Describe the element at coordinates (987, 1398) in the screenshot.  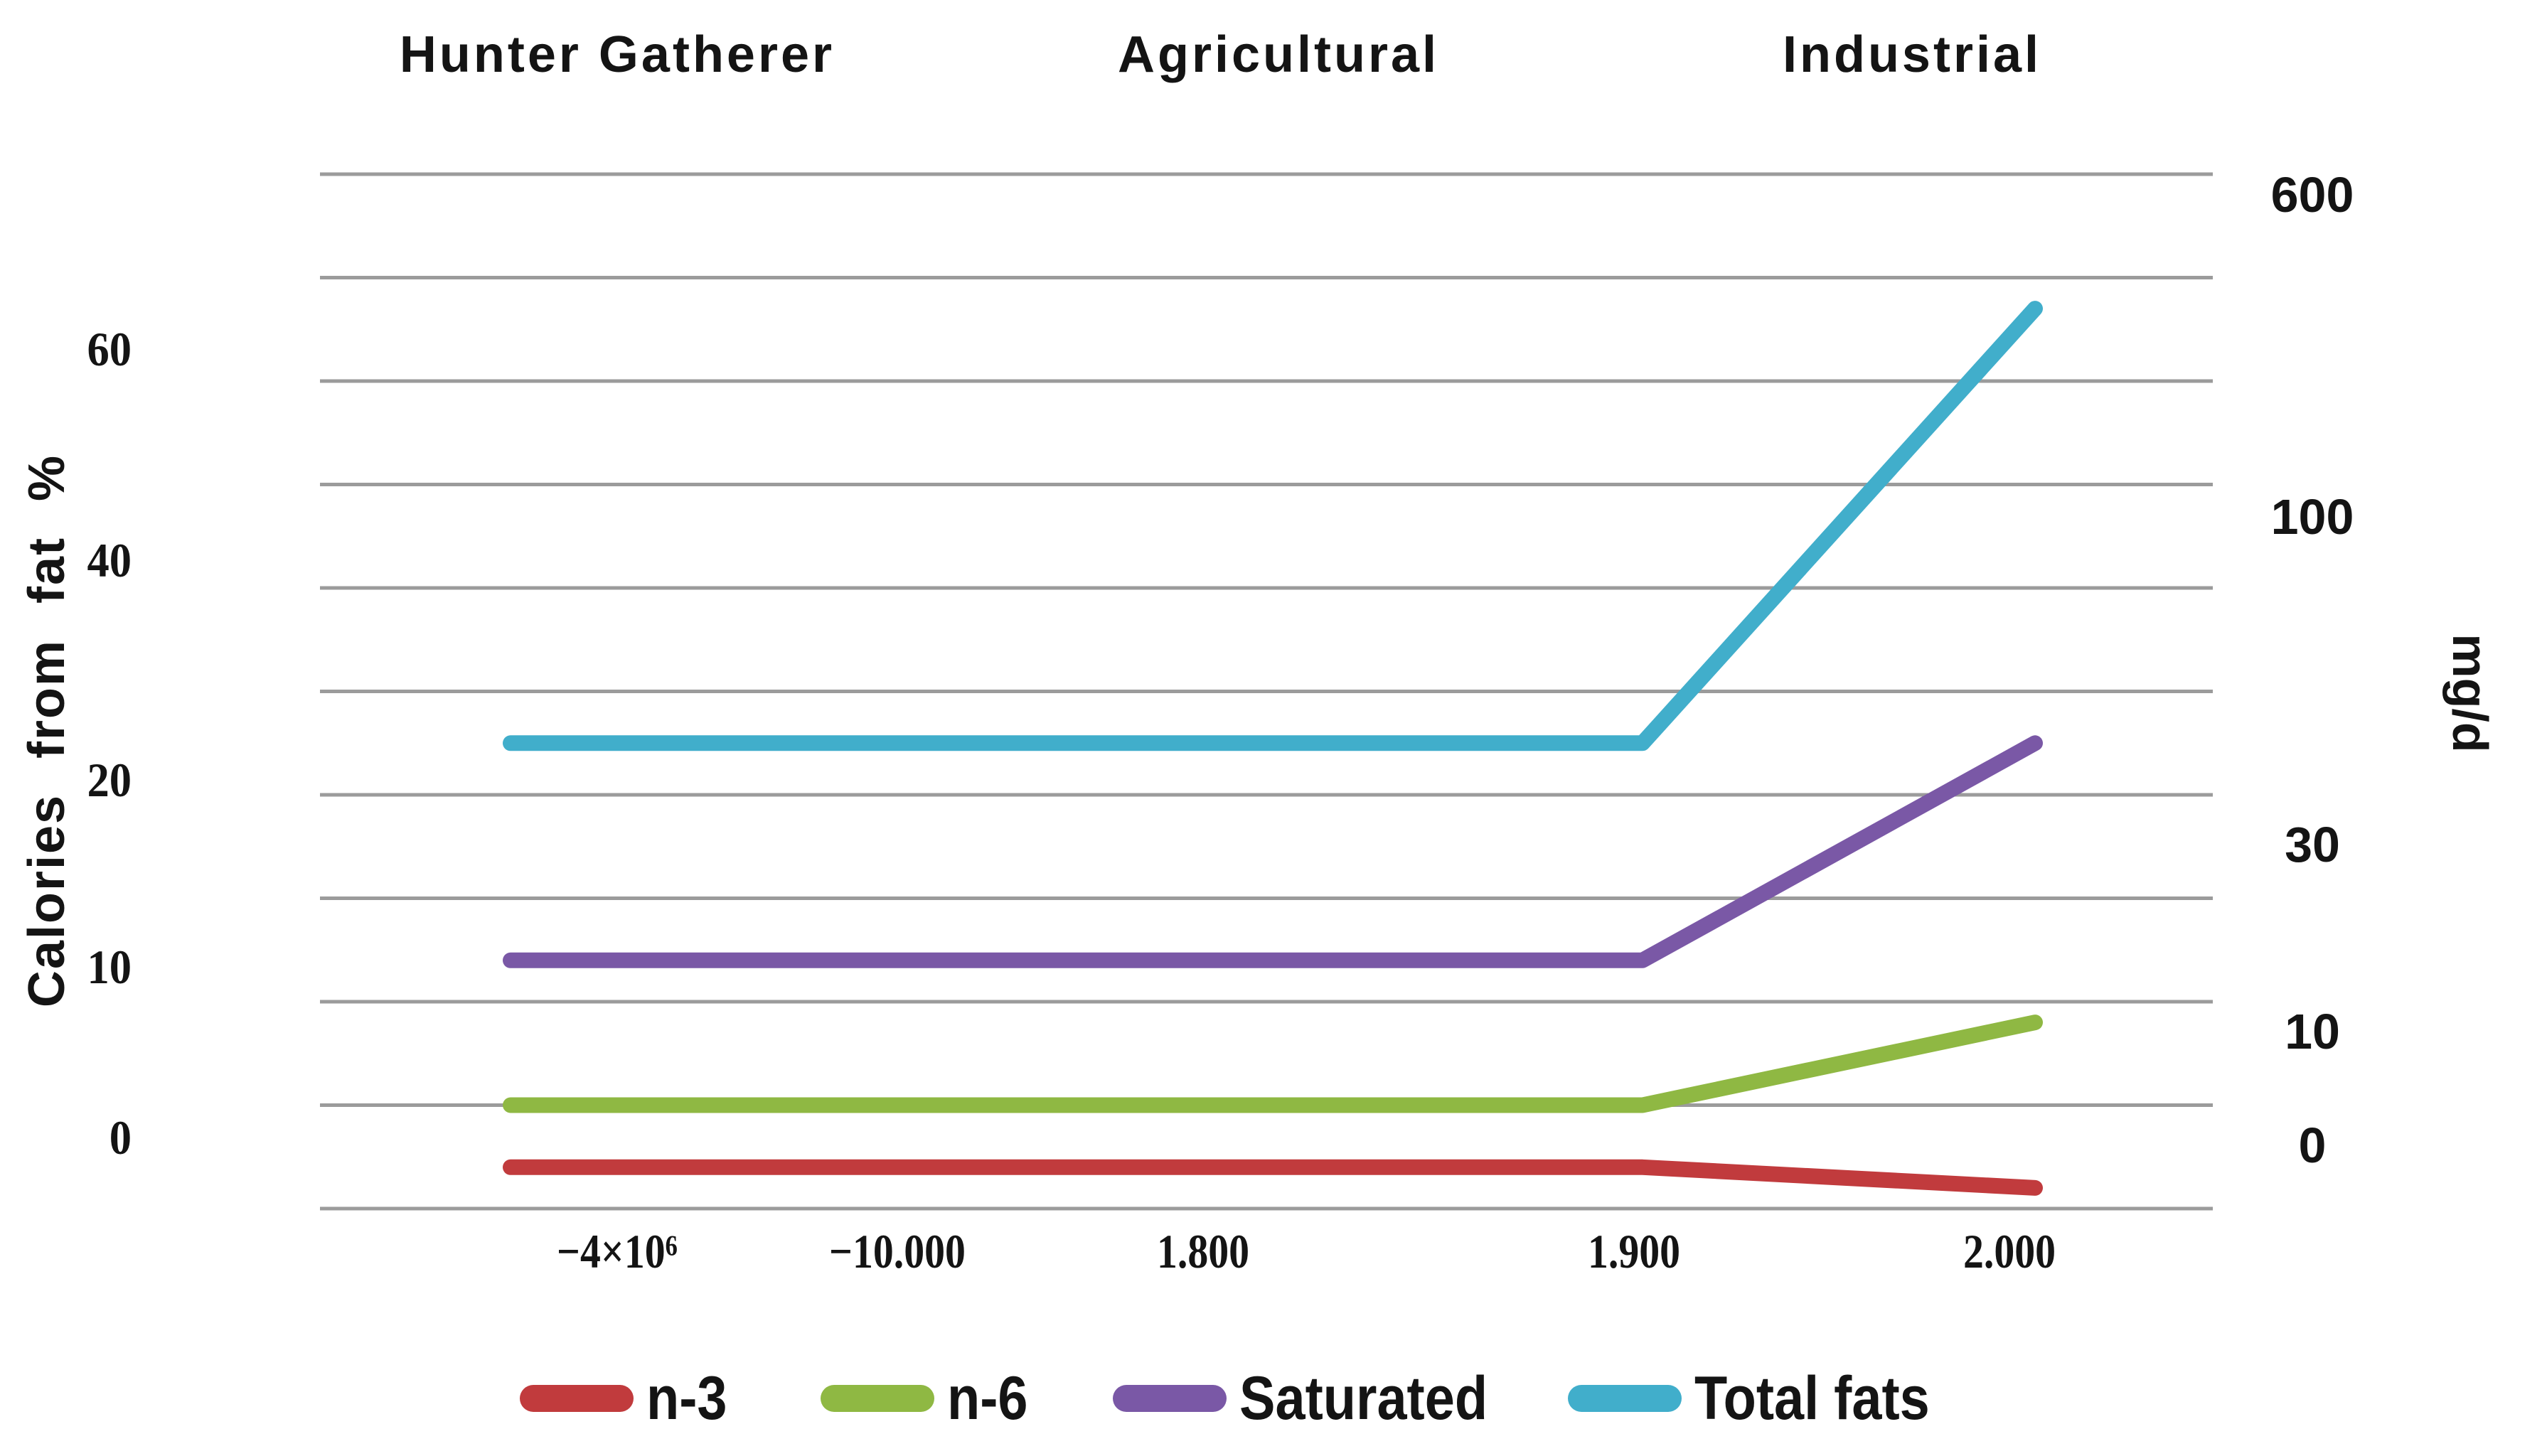
I see `legend-label-n6: n-6` at that location.